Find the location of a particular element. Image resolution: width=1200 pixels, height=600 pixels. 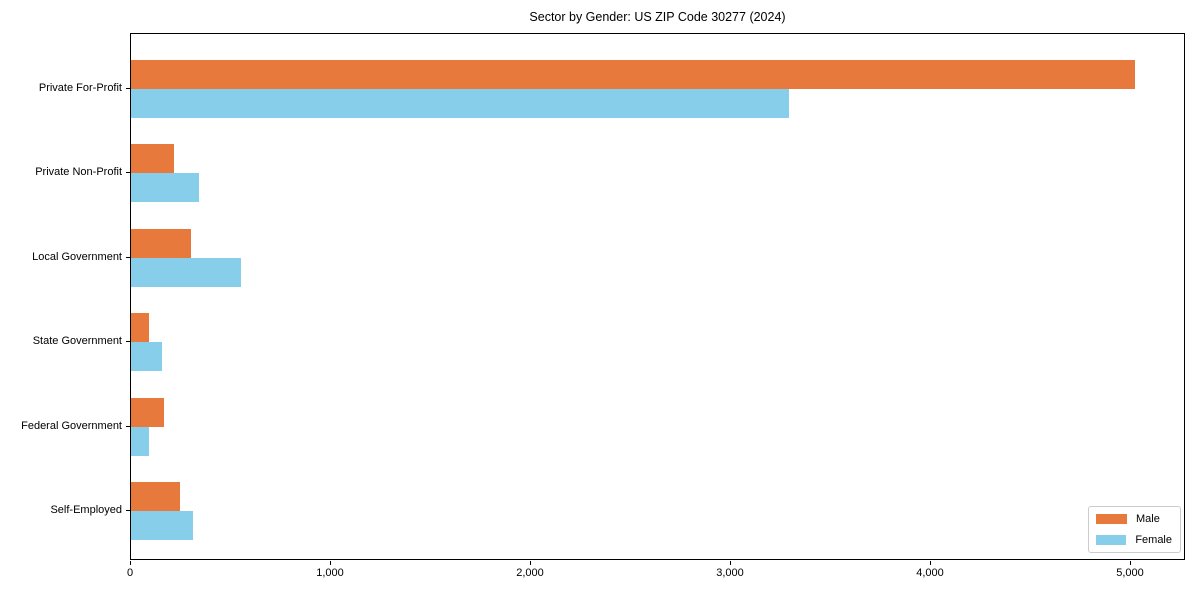

legend-label-male: Male is located at coordinates (1148, 519).